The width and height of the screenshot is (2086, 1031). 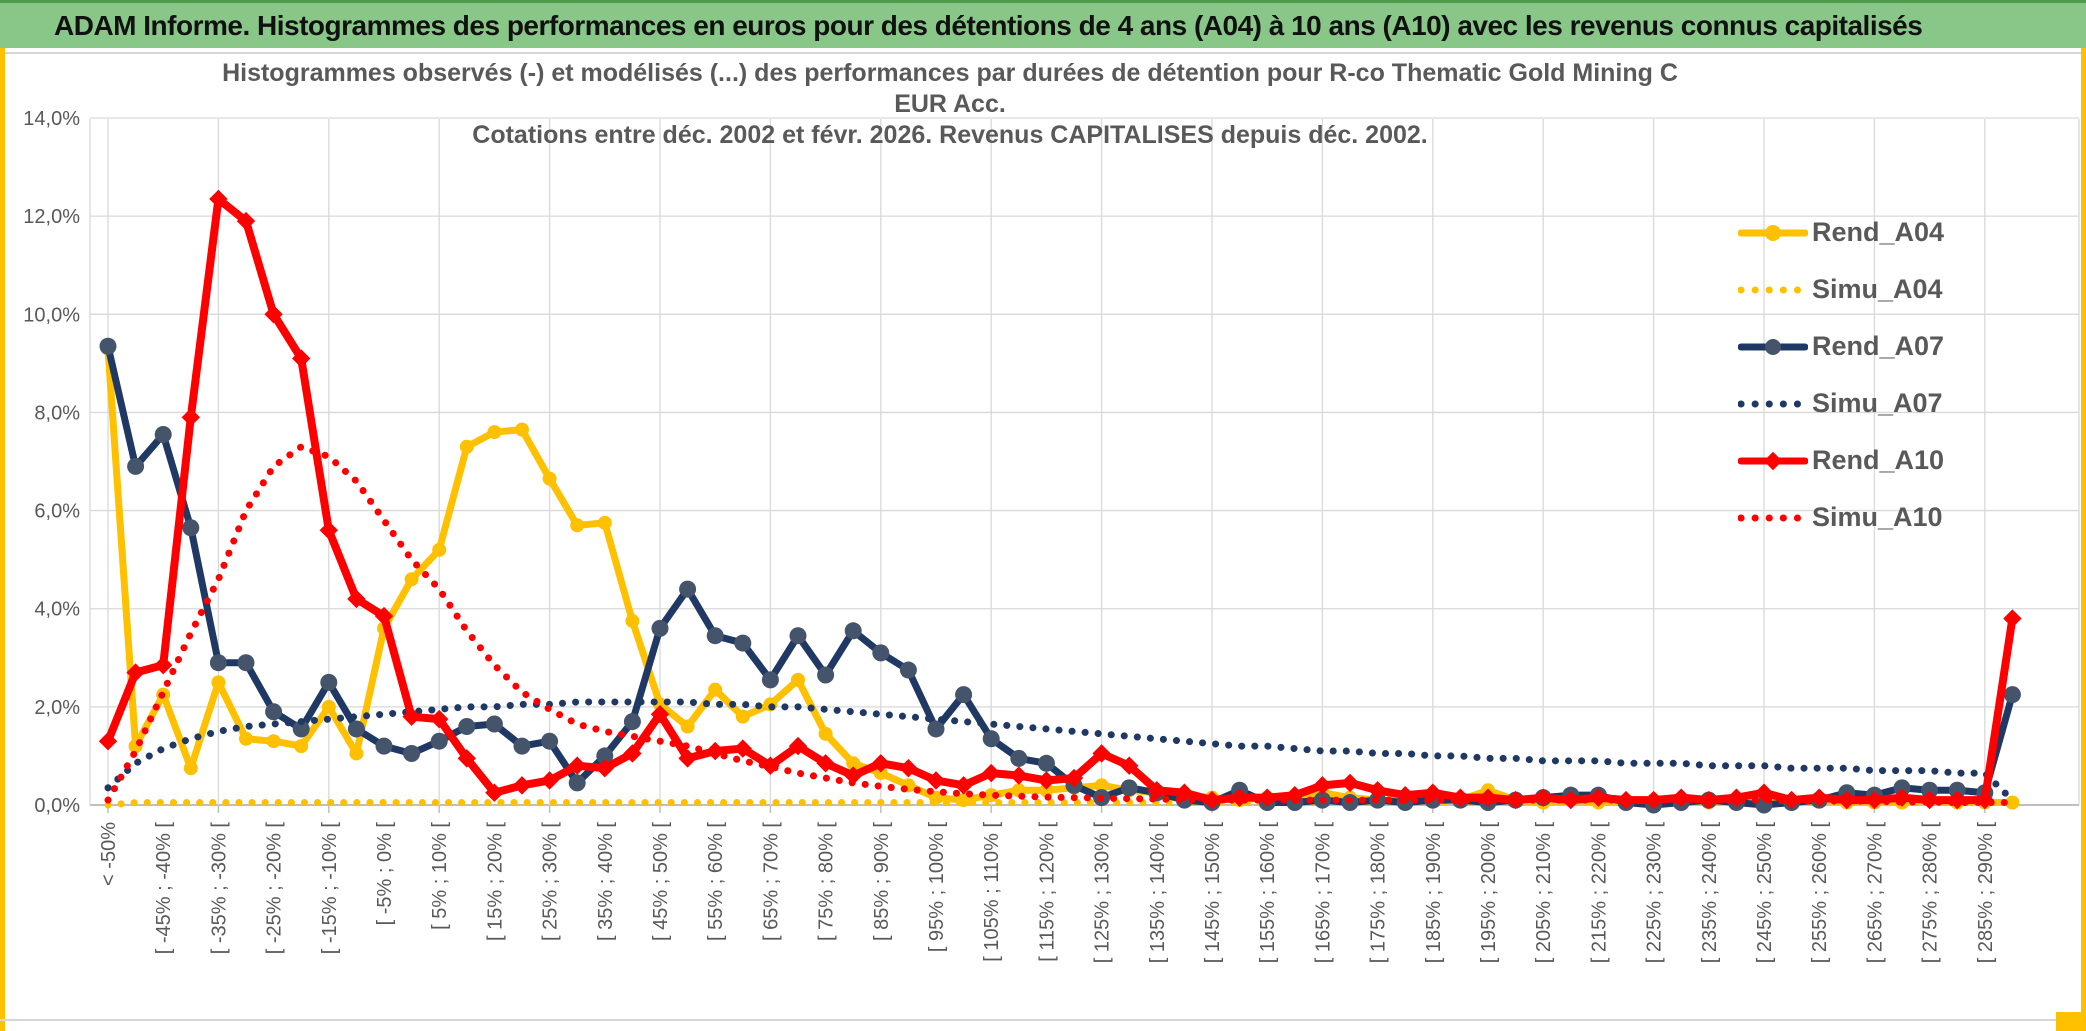 I want to click on legend-item-Simu_A07: Simu_A07, so click(x=1841, y=403).